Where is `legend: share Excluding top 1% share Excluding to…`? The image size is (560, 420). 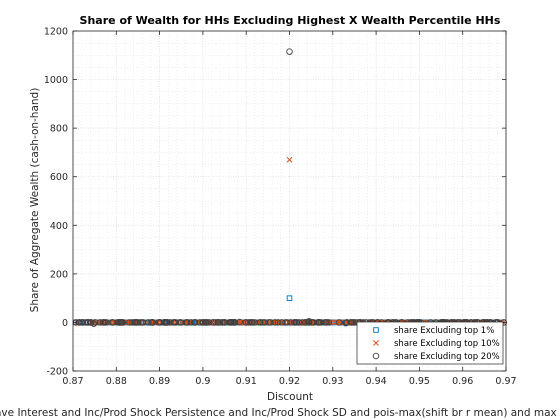 legend: share Excluding top 1% share Excluding to… is located at coordinates (430, 343).